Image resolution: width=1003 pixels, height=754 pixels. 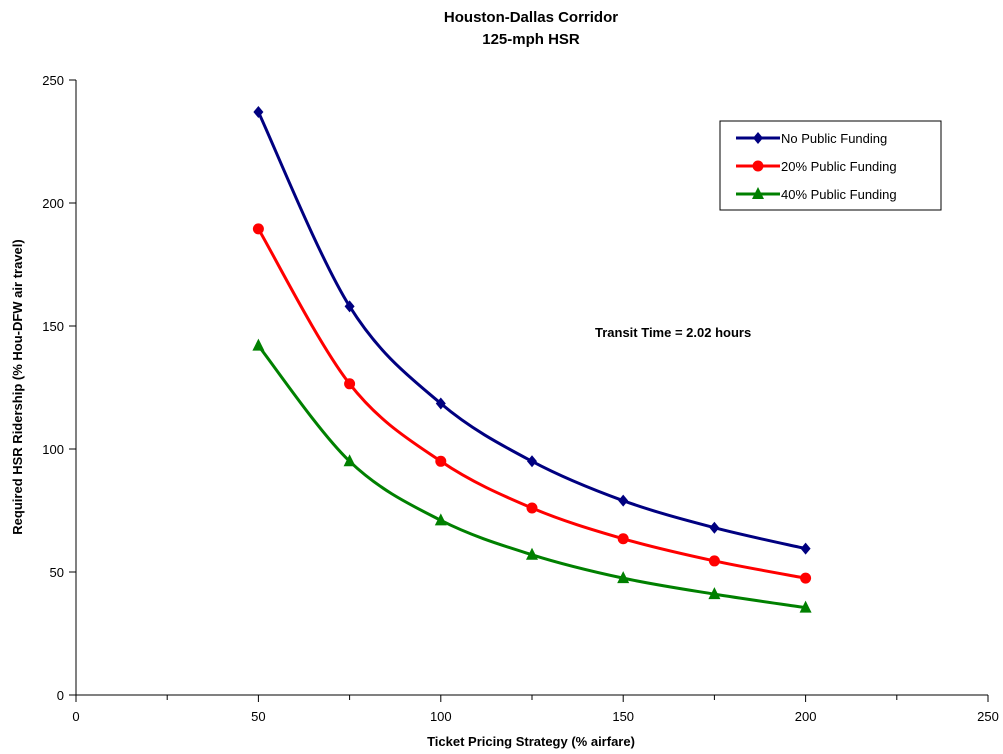 What do you see at coordinates (53, 326) in the screenshot?
I see `y-tick-label: 150` at bounding box center [53, 326].